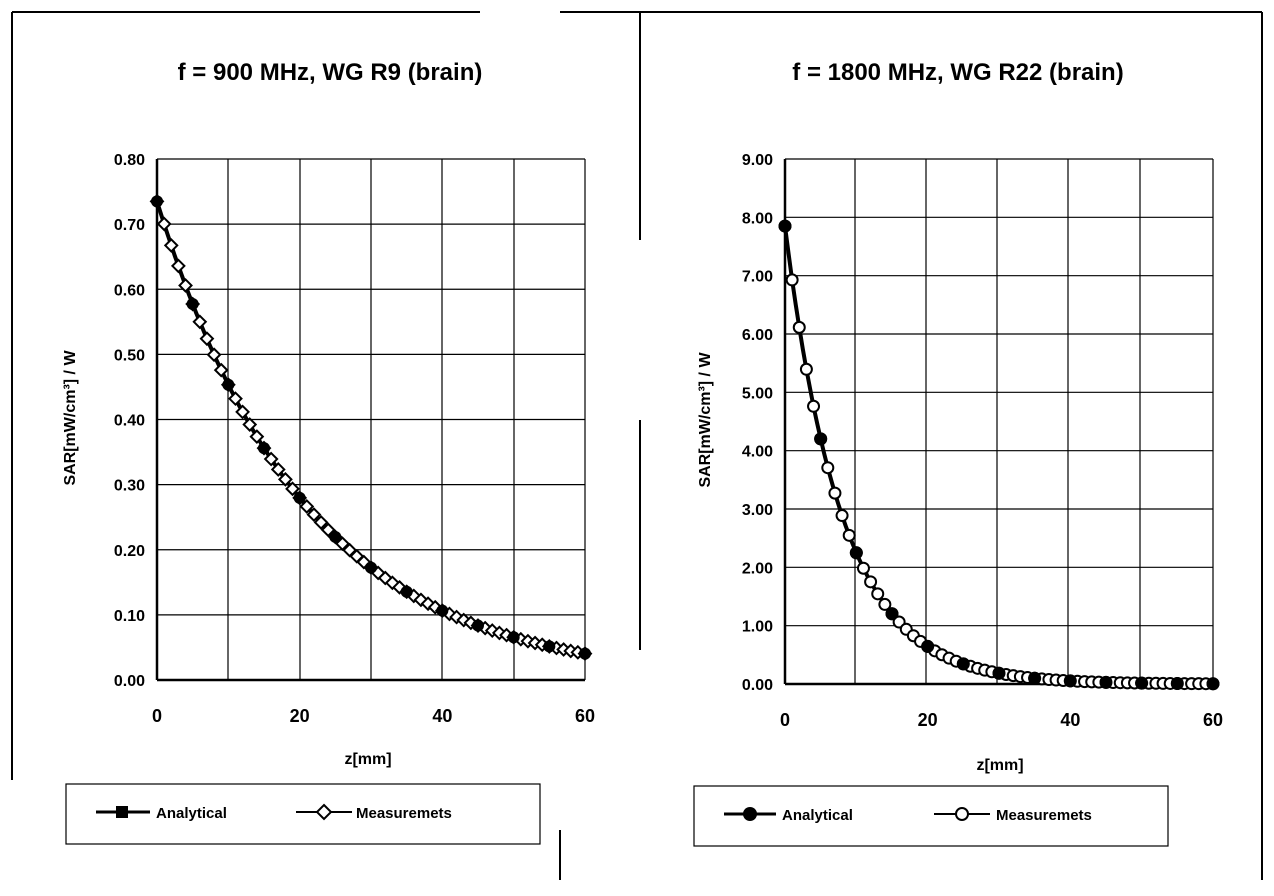 The height and width of the screenshot is (896, 1274). Describe the element at coordinates (129, 160) in the screenshot. I see `y-tick-label: 0.80` at that location.